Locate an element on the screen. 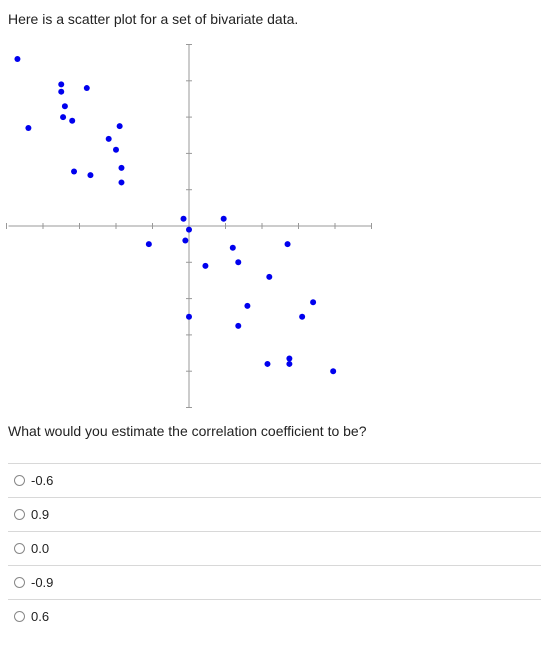  option-1: -0.6 is located at coordinates (274, 480).